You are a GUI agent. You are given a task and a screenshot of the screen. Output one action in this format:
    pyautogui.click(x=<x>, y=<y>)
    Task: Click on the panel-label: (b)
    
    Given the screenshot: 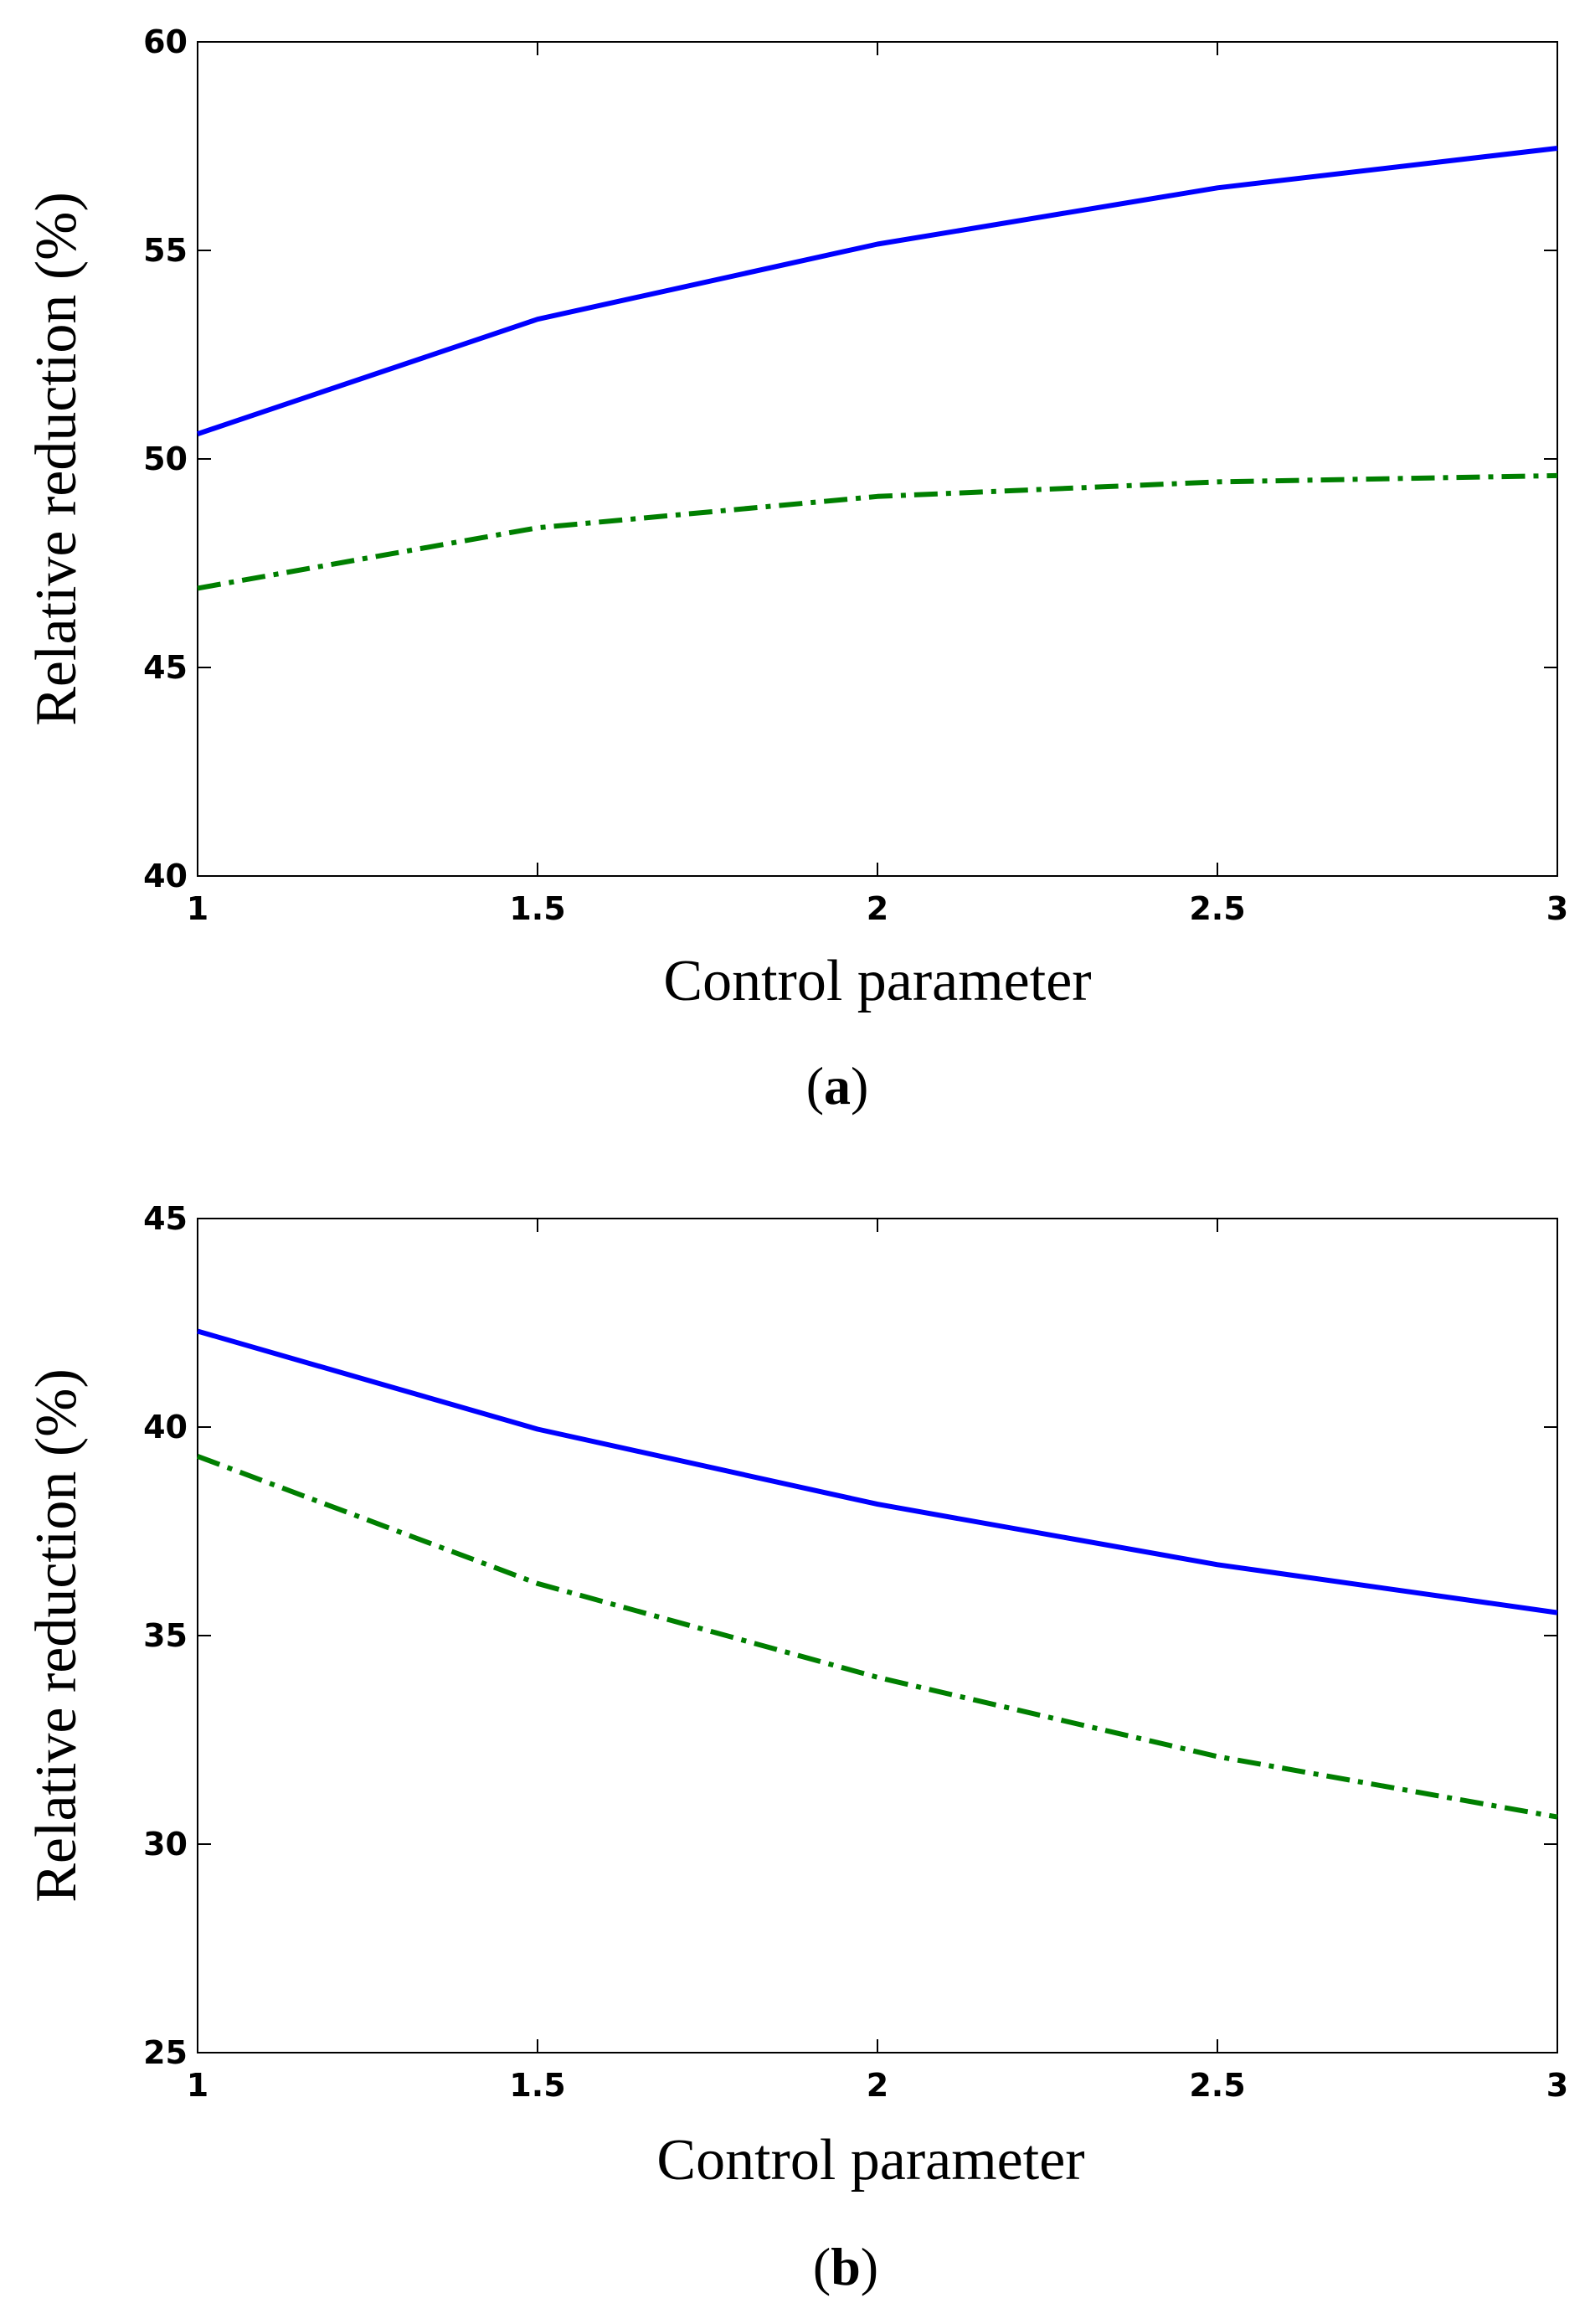 What is the action you would take?
    pyautogui.click(x=845, y=2266)
    